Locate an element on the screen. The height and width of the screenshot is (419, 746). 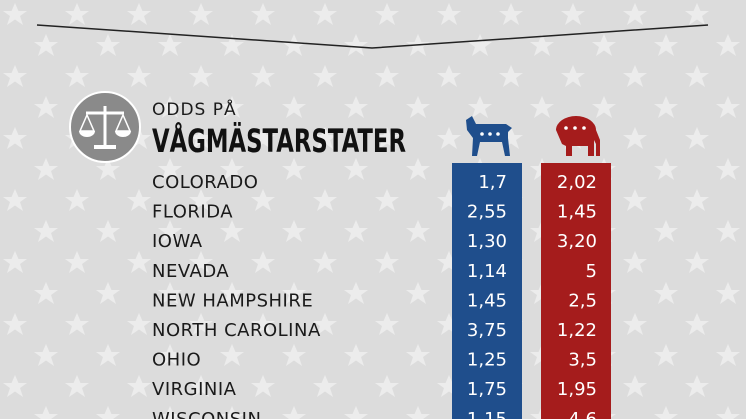
state-name: IOWA is located at coordinates (177, 241).